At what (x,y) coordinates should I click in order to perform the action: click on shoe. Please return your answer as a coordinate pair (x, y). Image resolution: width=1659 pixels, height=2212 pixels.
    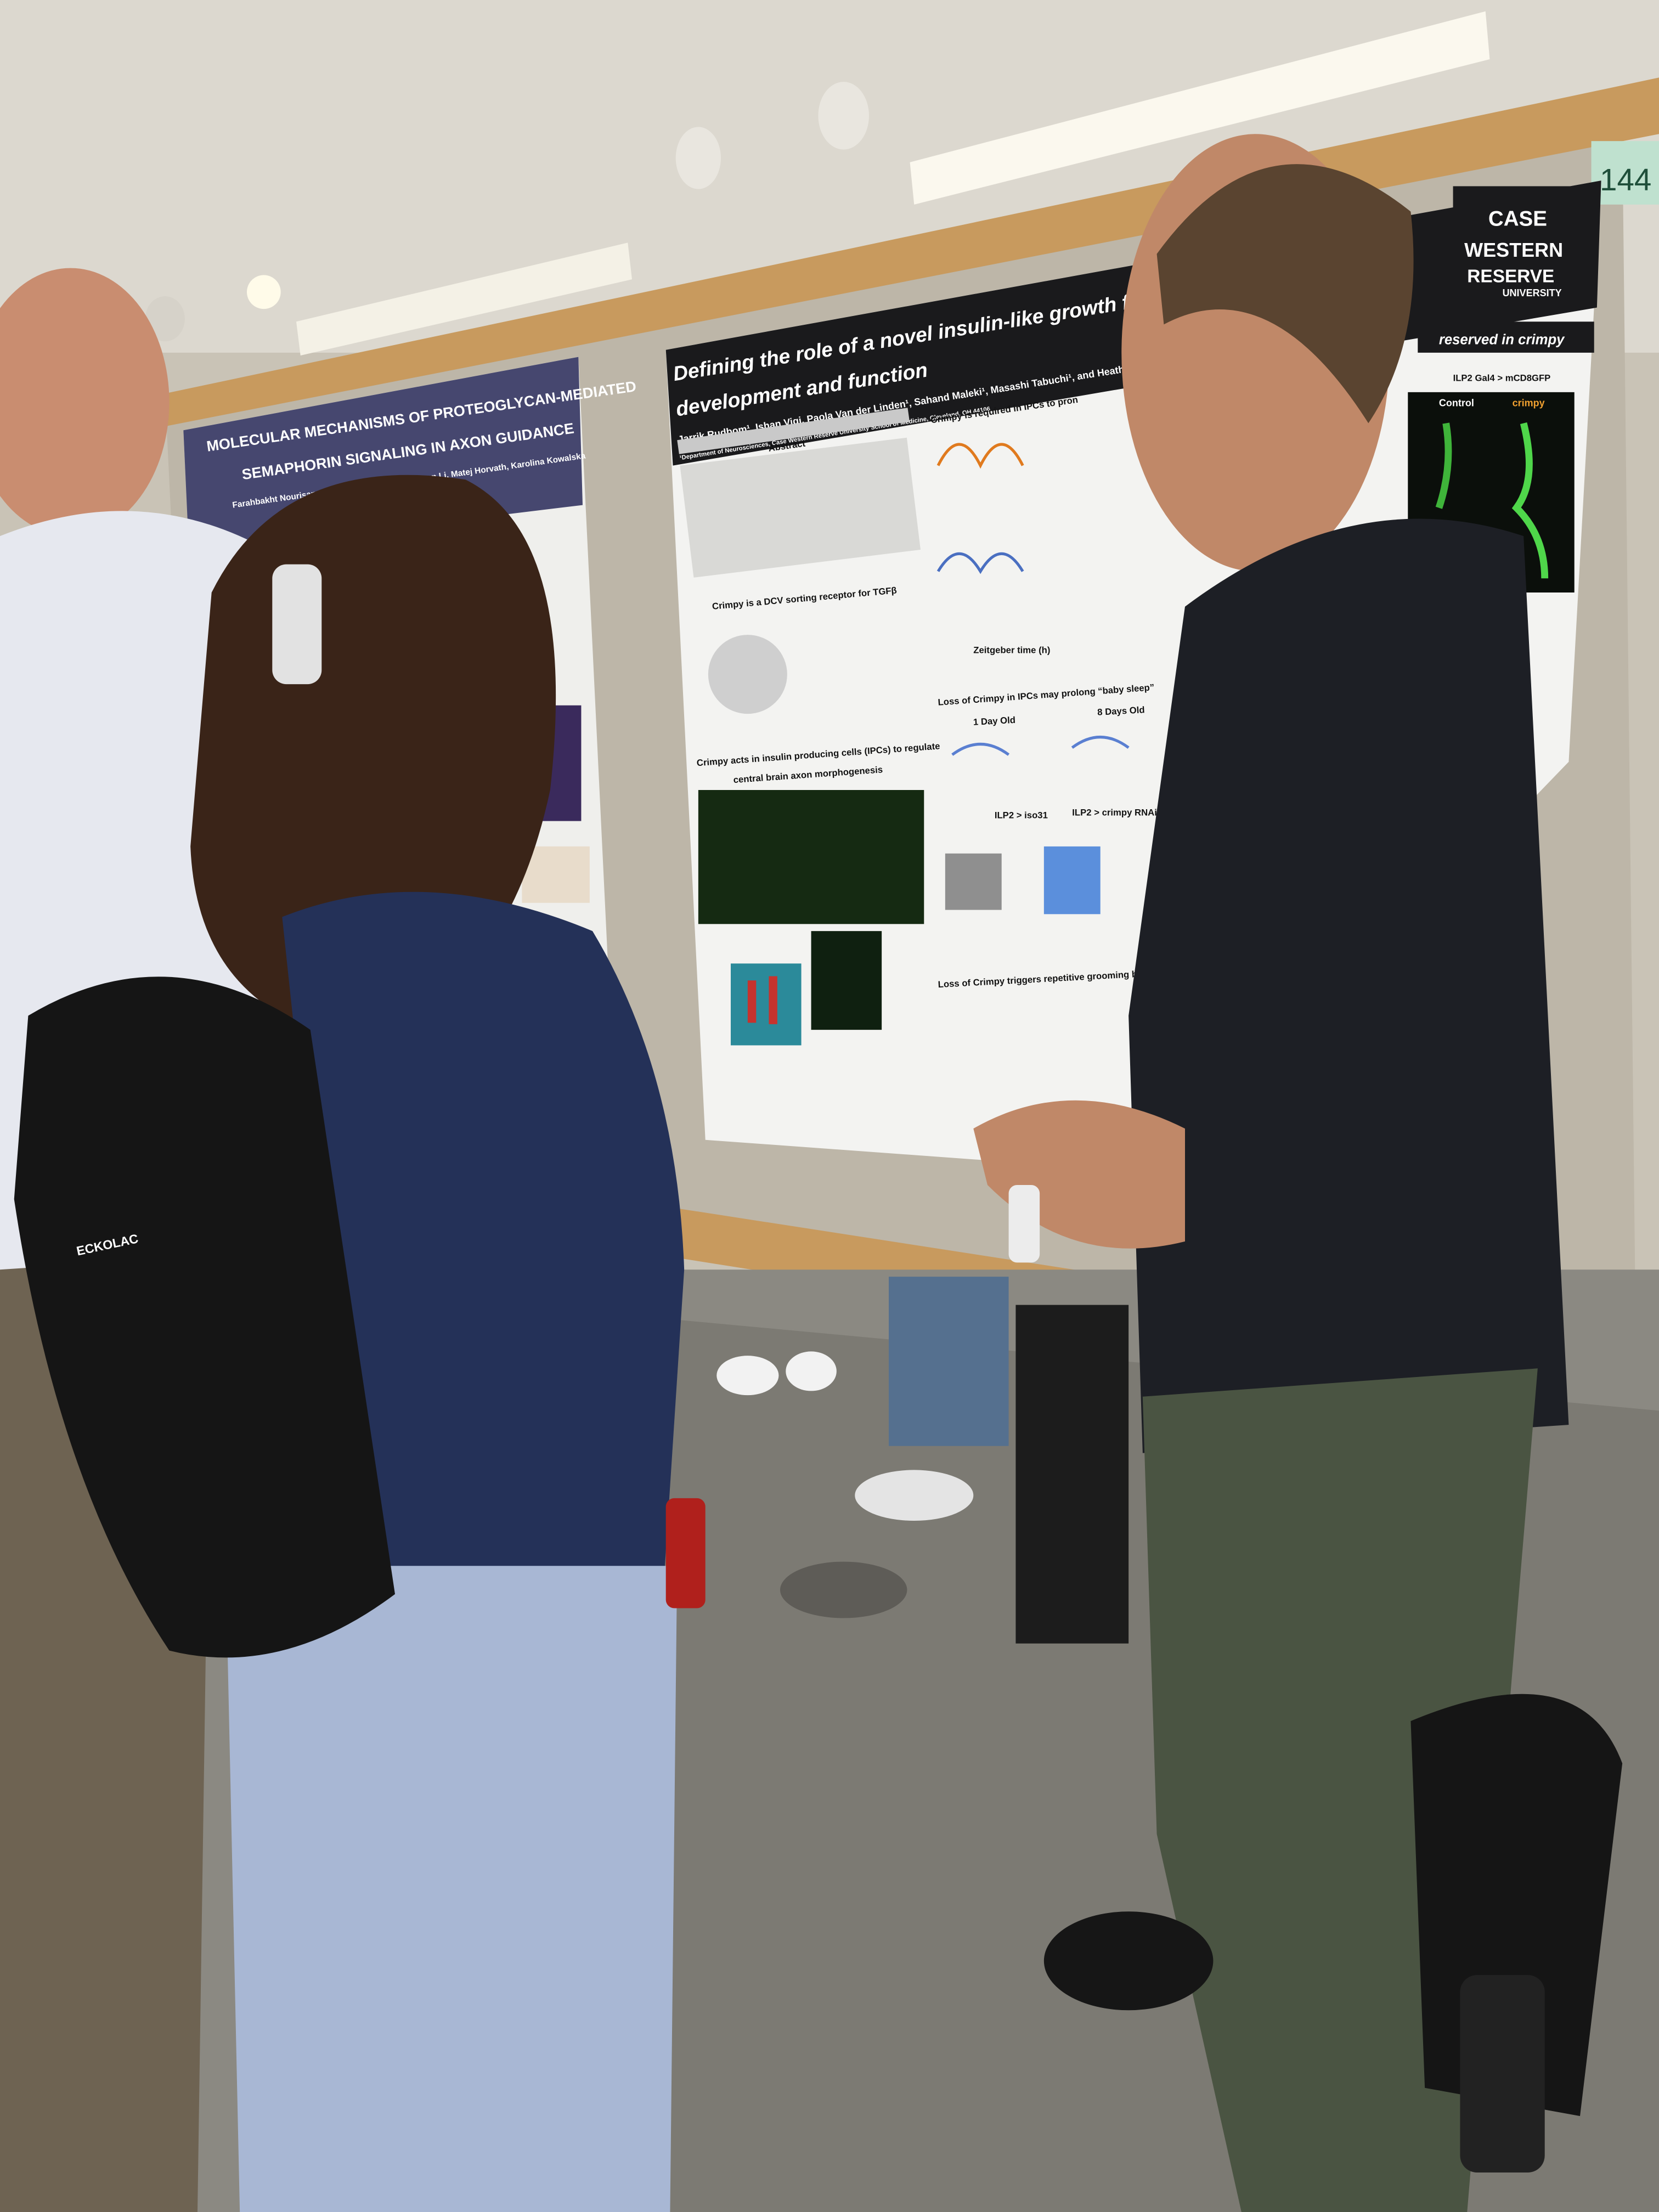
    Looking at the image, I should click on (1128, 1961).